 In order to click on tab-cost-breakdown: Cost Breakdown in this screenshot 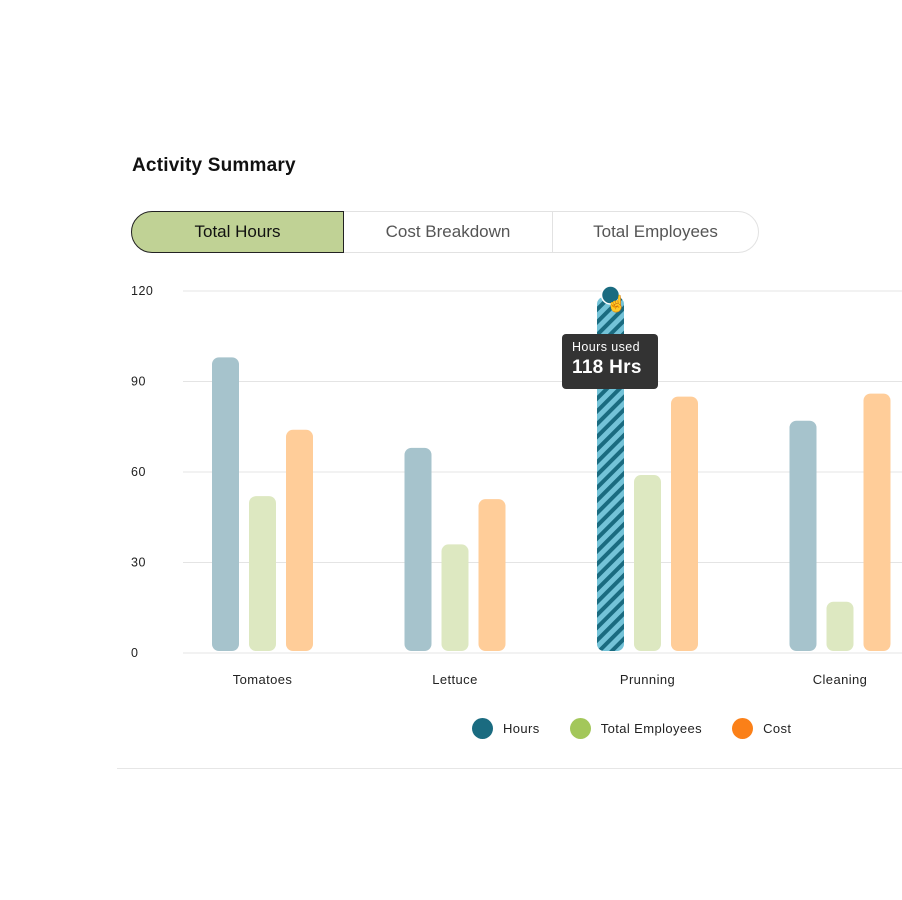, I will do `click(448, 232)`.